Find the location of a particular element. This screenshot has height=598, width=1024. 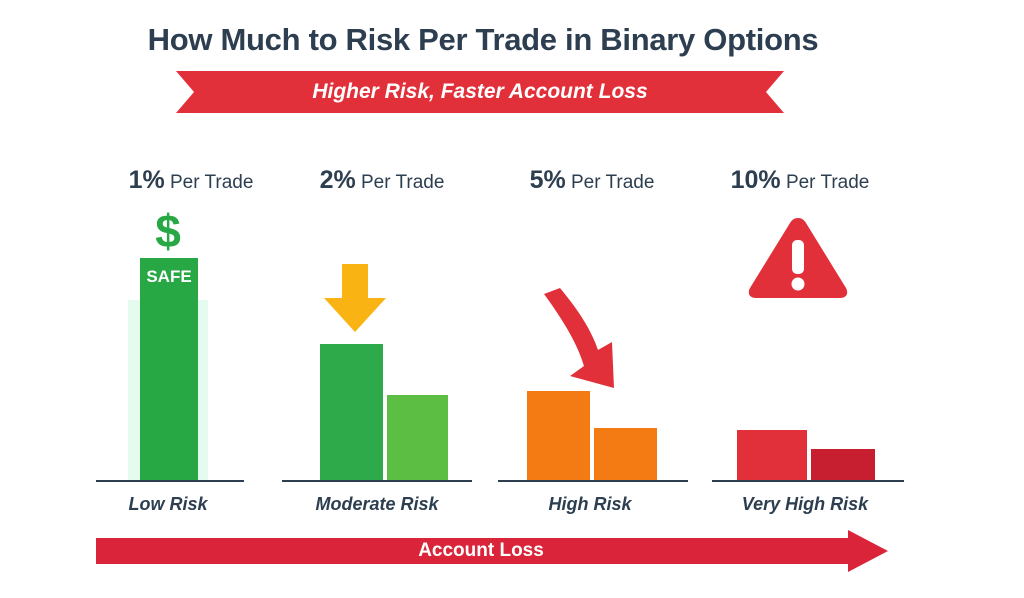

down-arrow-icon is located at coordinates (355, 298).